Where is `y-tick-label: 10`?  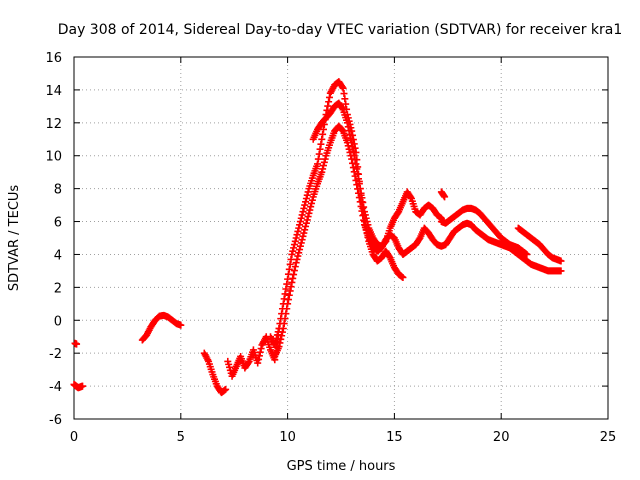
y-tick-label: 10 is located at coordinates (53, 157).